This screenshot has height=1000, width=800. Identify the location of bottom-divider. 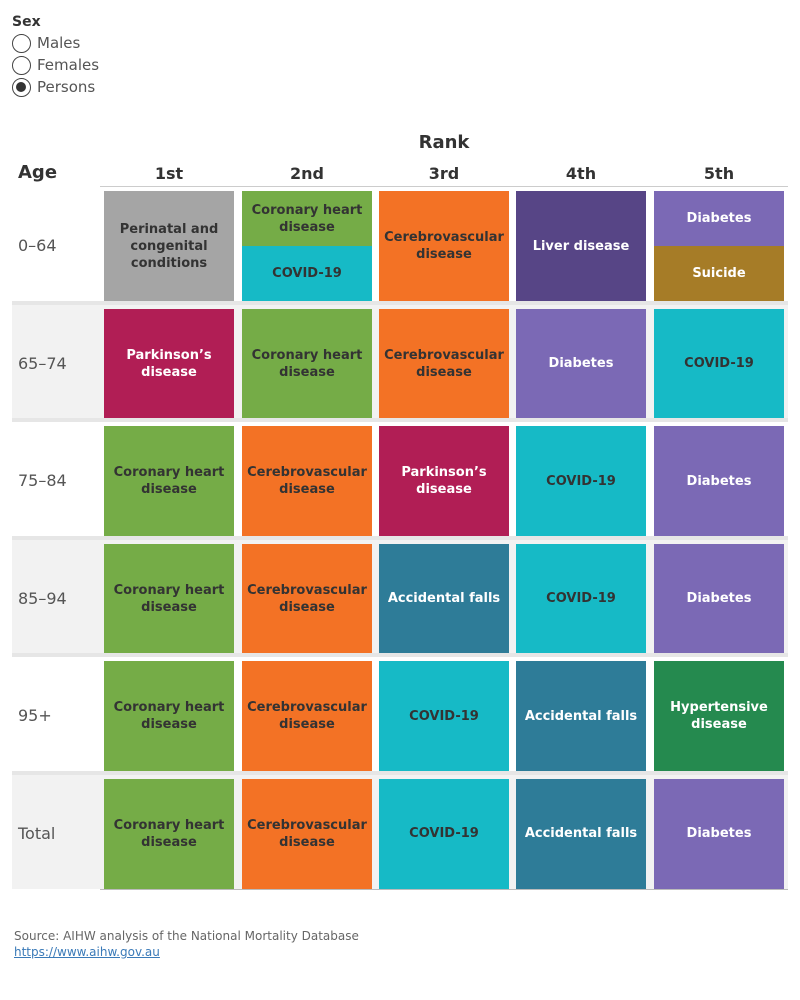
(444, 889).